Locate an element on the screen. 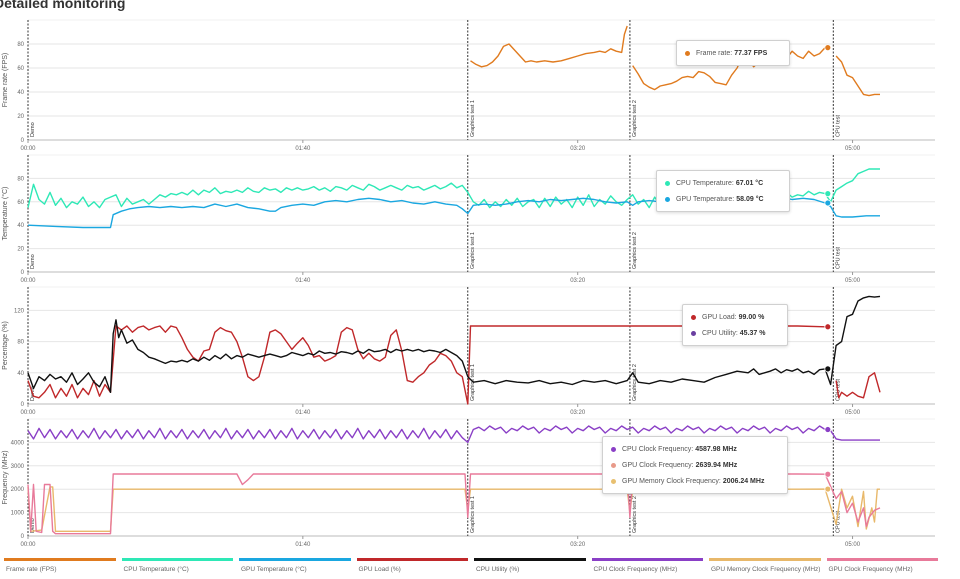 The image size is (960, 579). y-axis-label: Frame rate (FPS) is located at coordinates (5, 80).